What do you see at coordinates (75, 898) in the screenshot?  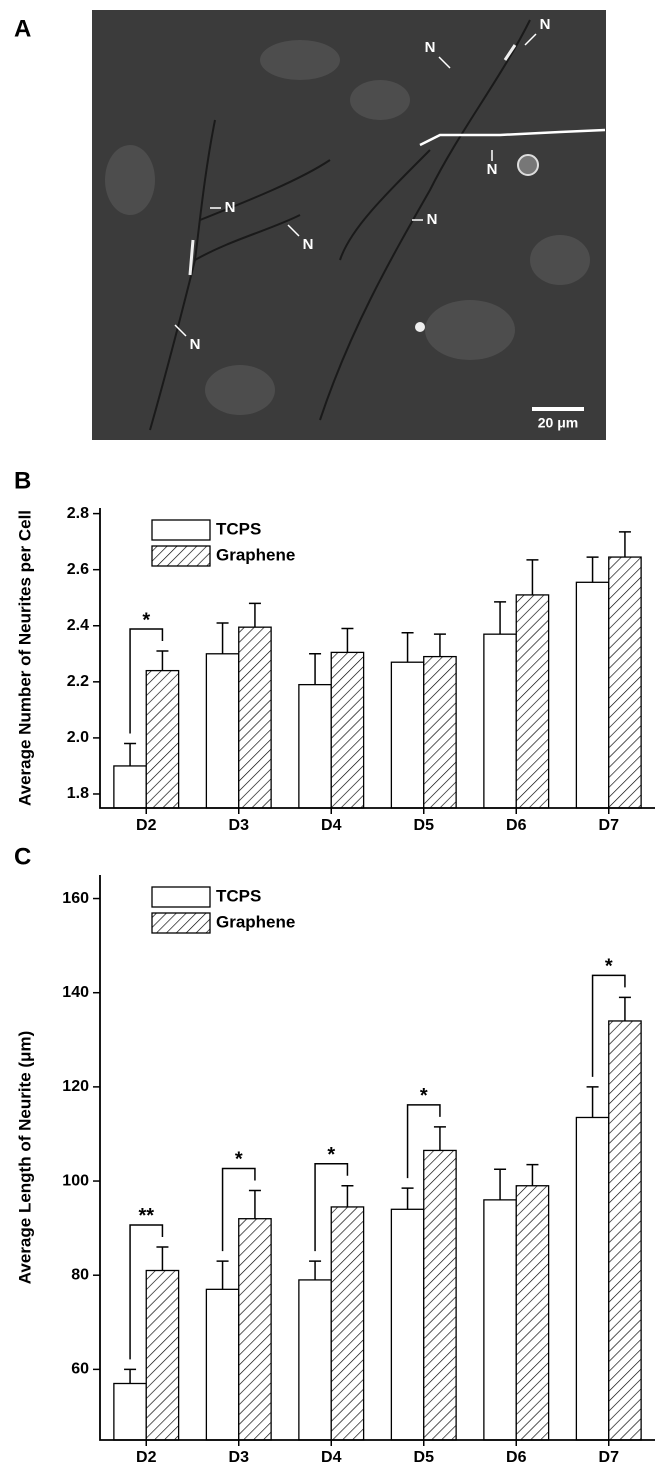 I see `y-tick-label: 160` at bounding box center [75, 898].